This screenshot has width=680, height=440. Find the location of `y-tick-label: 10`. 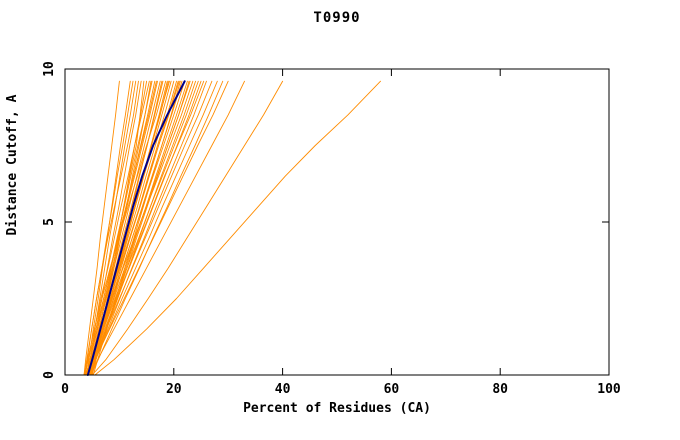

y-tick-label: 10 is located at coordinates (49, 69).